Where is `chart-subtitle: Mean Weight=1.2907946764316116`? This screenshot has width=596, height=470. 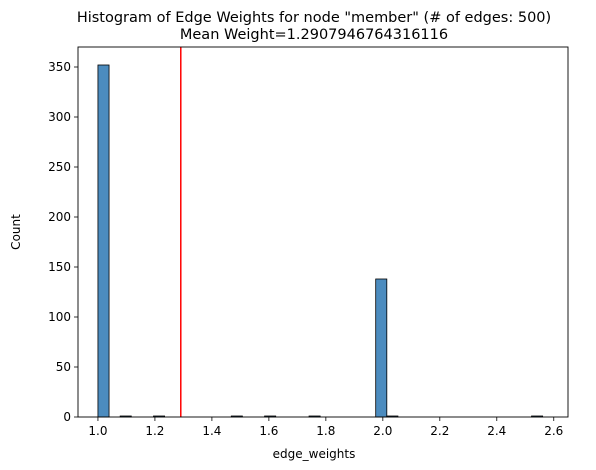
chart-subtitle: Mean Weight=1.2907946764316116 is located at coordinates (314, 35).